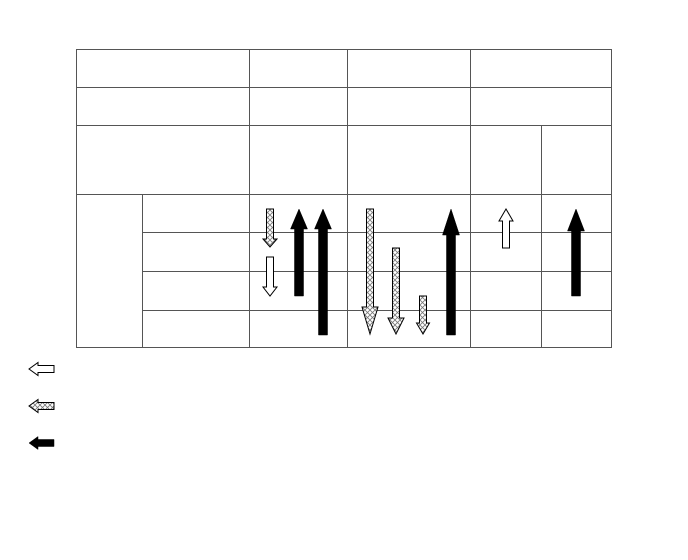  I want to click on legend-open-arrow-icon, so click(41, 369).